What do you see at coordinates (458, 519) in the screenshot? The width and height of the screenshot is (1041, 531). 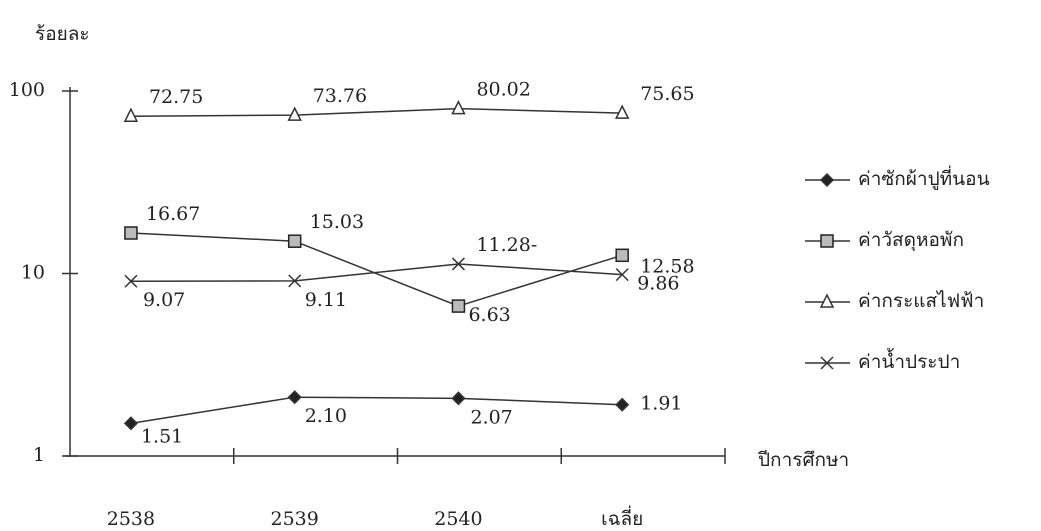 I see `x-tick-label: 2540` at bounding box center [458, 519].